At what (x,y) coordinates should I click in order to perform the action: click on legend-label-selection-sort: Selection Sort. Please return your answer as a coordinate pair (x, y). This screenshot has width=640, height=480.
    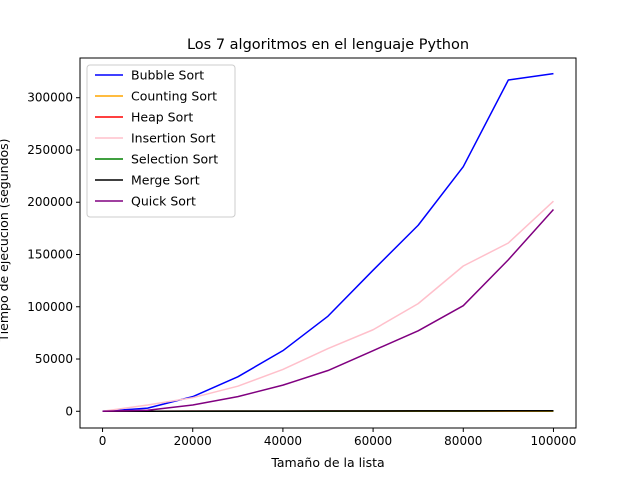
    Looking at the image, I should click on (174, 159).